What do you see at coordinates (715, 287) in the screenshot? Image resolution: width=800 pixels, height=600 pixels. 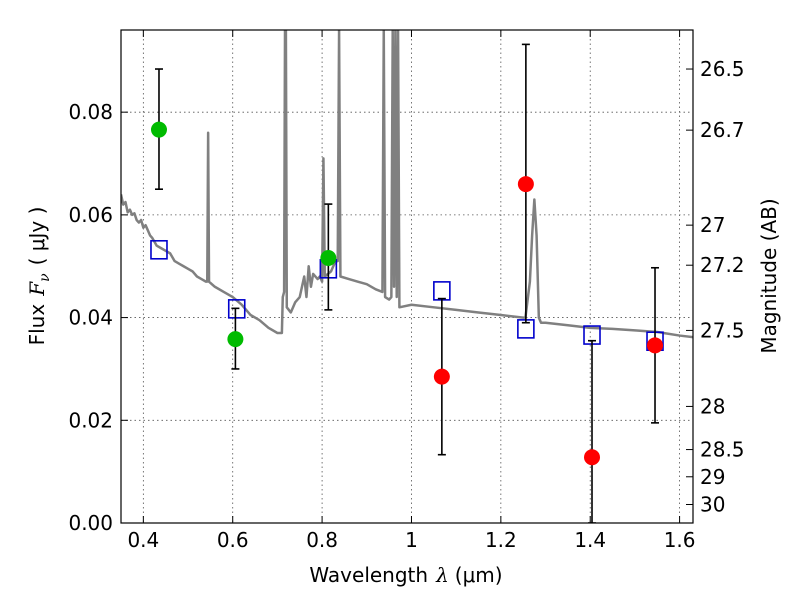 I see `y2-axis: 26.5 26.7 27 27.2 27.5 28 28.5 29 30` at bounding box center [715, 287].